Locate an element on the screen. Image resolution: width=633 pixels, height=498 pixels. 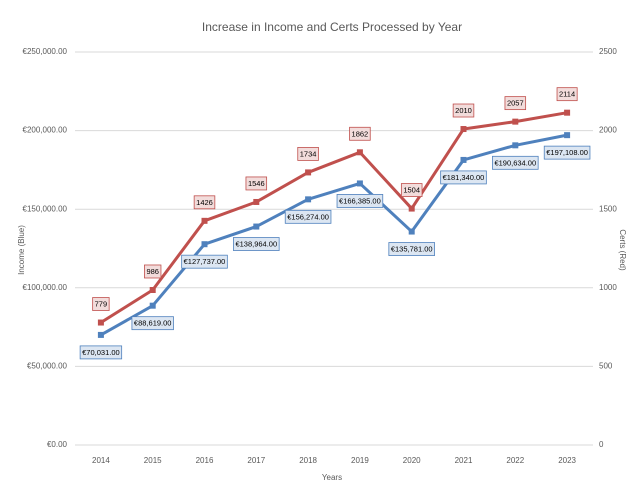
data-label-text: €127,737.00 is located at coordinates (205, 261).